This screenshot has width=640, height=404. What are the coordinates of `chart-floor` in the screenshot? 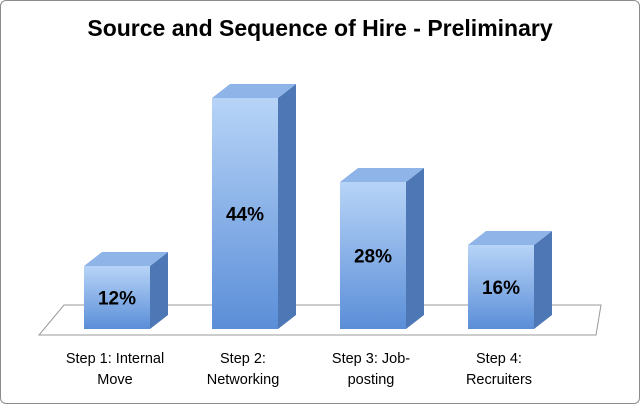 It's located at (319, 320).